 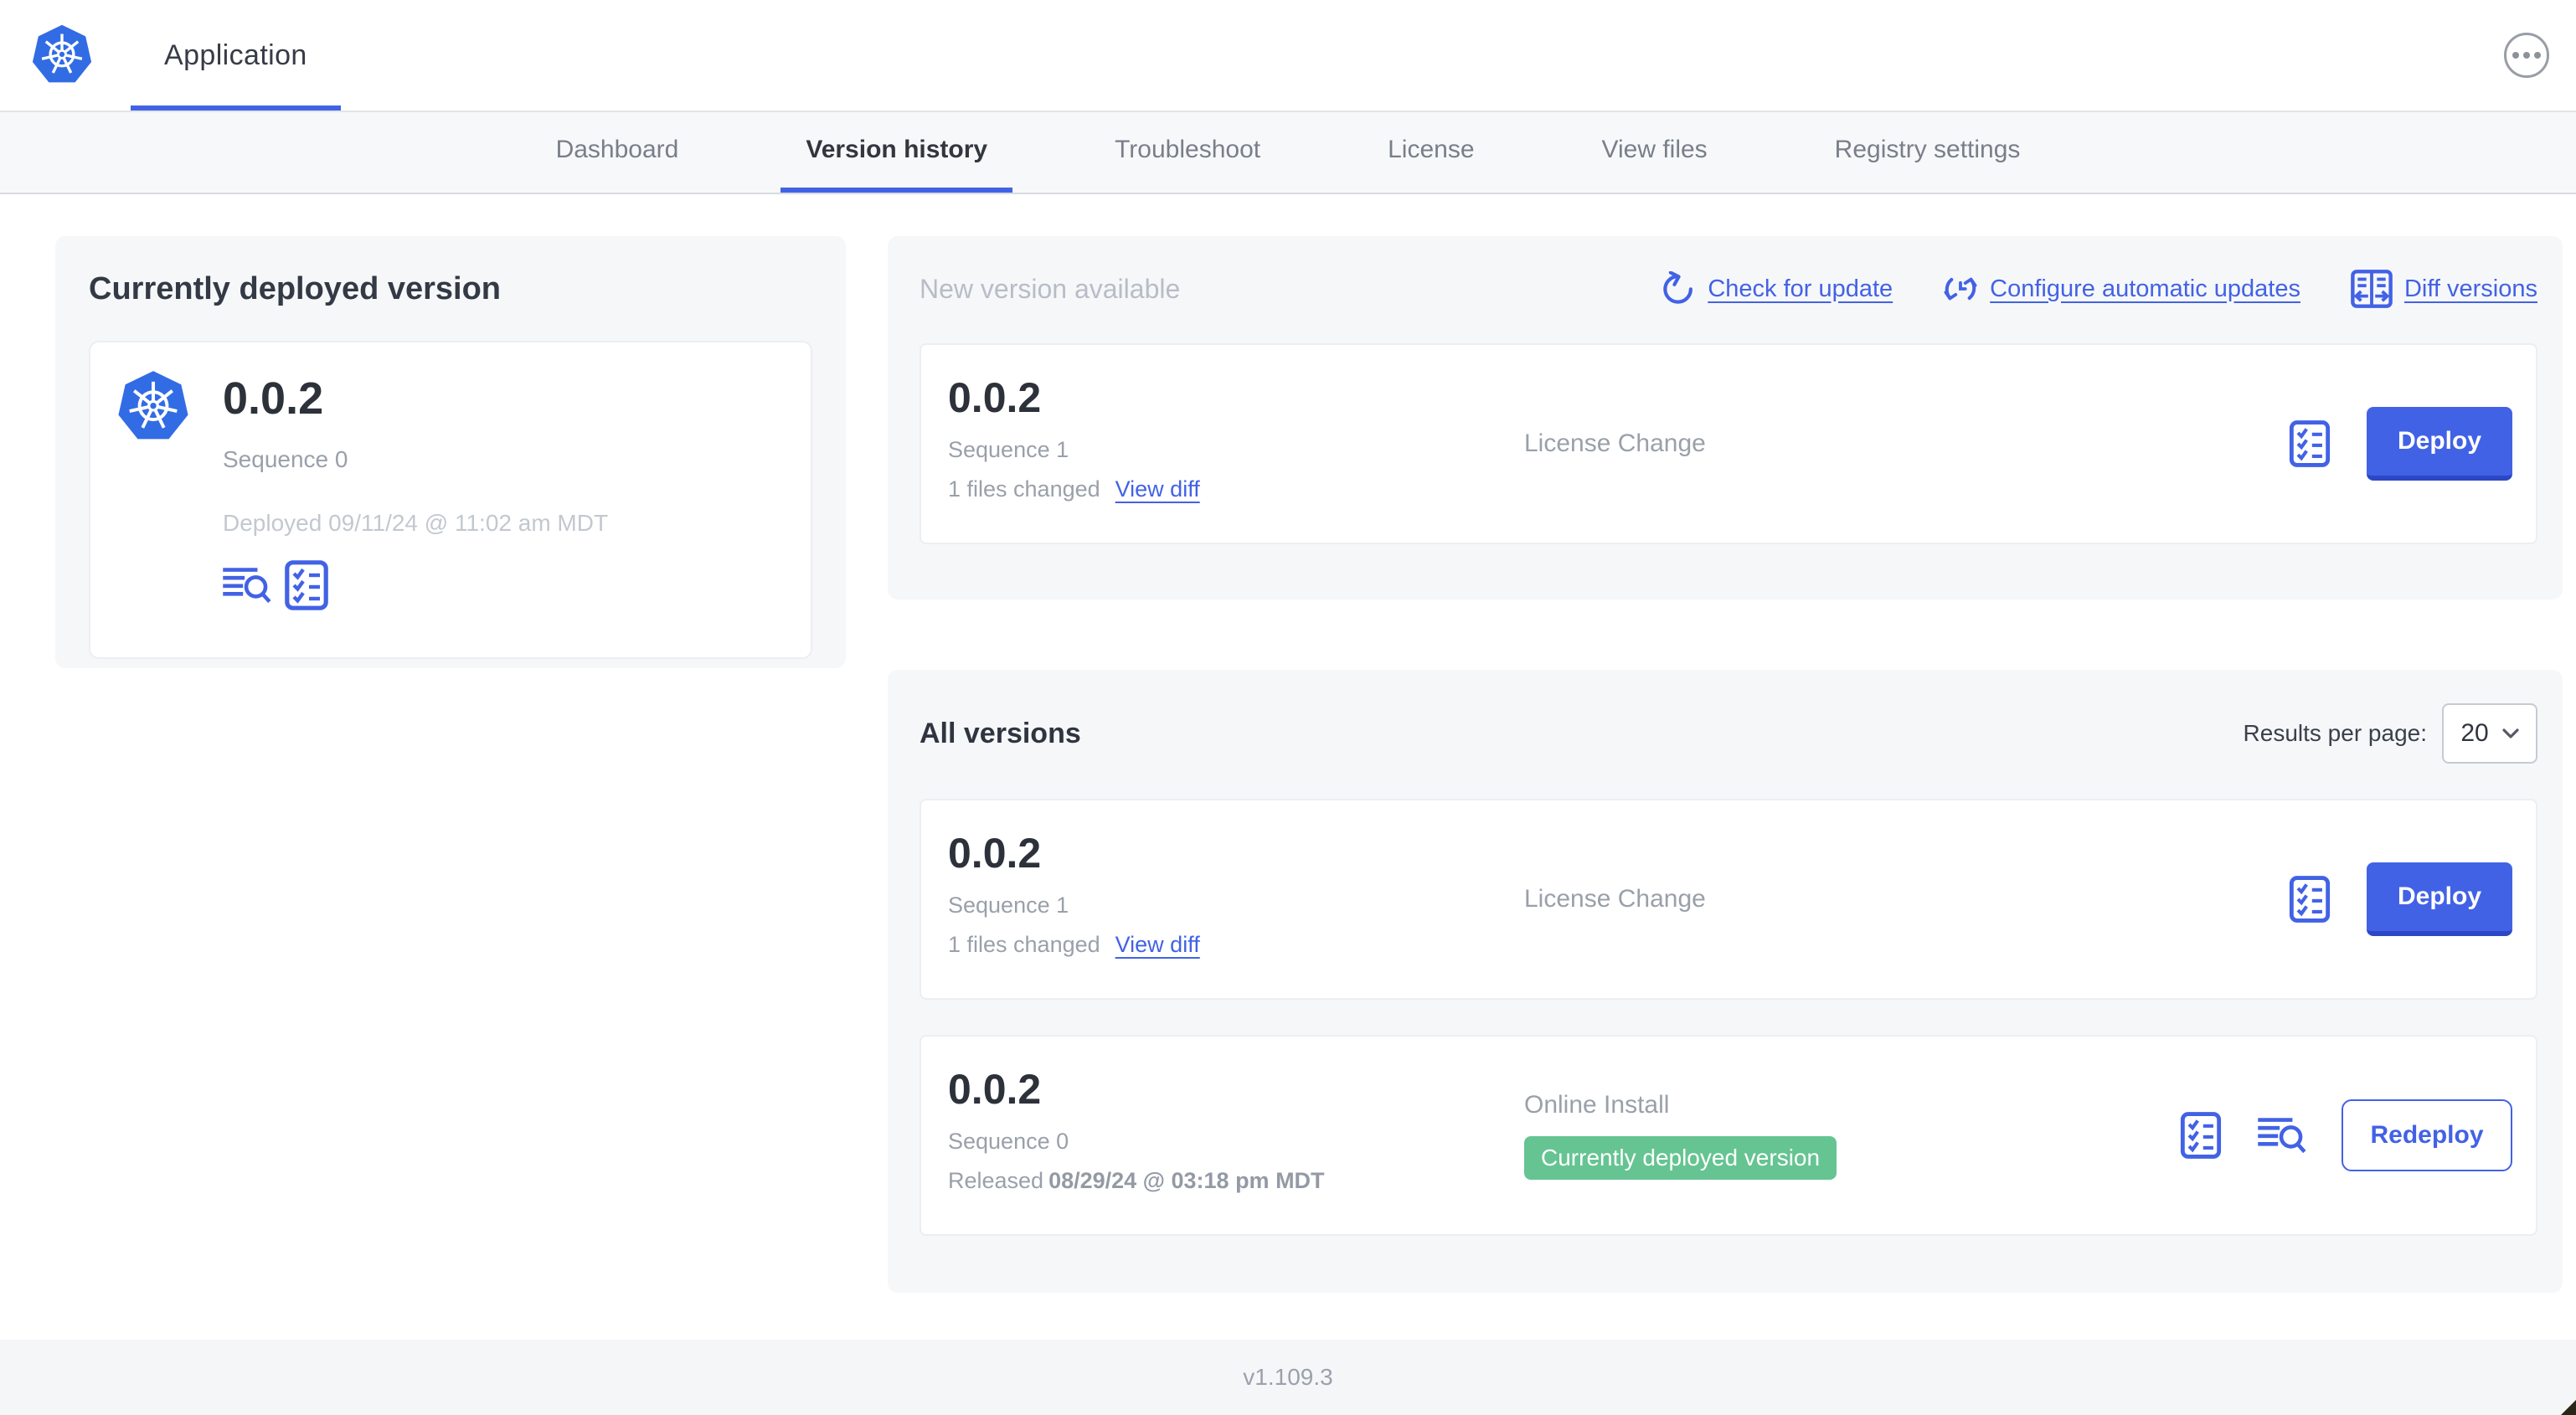 What do you see at coordinates (2489, 733) in the screenshot?
I see `results-per-page-select: 20` at bounding box center [2489, 733].